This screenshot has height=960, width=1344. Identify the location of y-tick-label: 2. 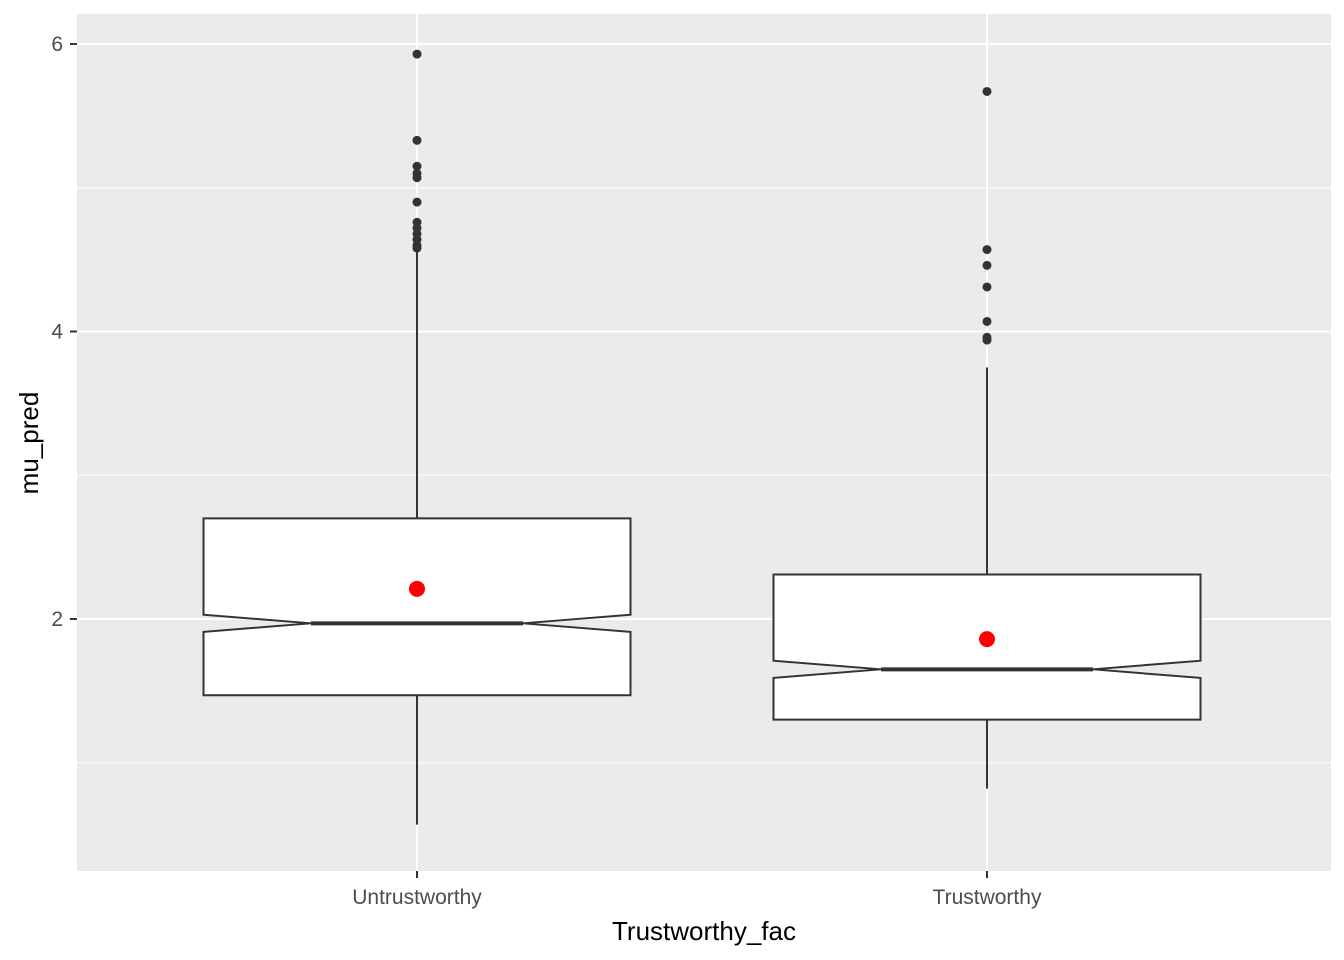
(57, 619).